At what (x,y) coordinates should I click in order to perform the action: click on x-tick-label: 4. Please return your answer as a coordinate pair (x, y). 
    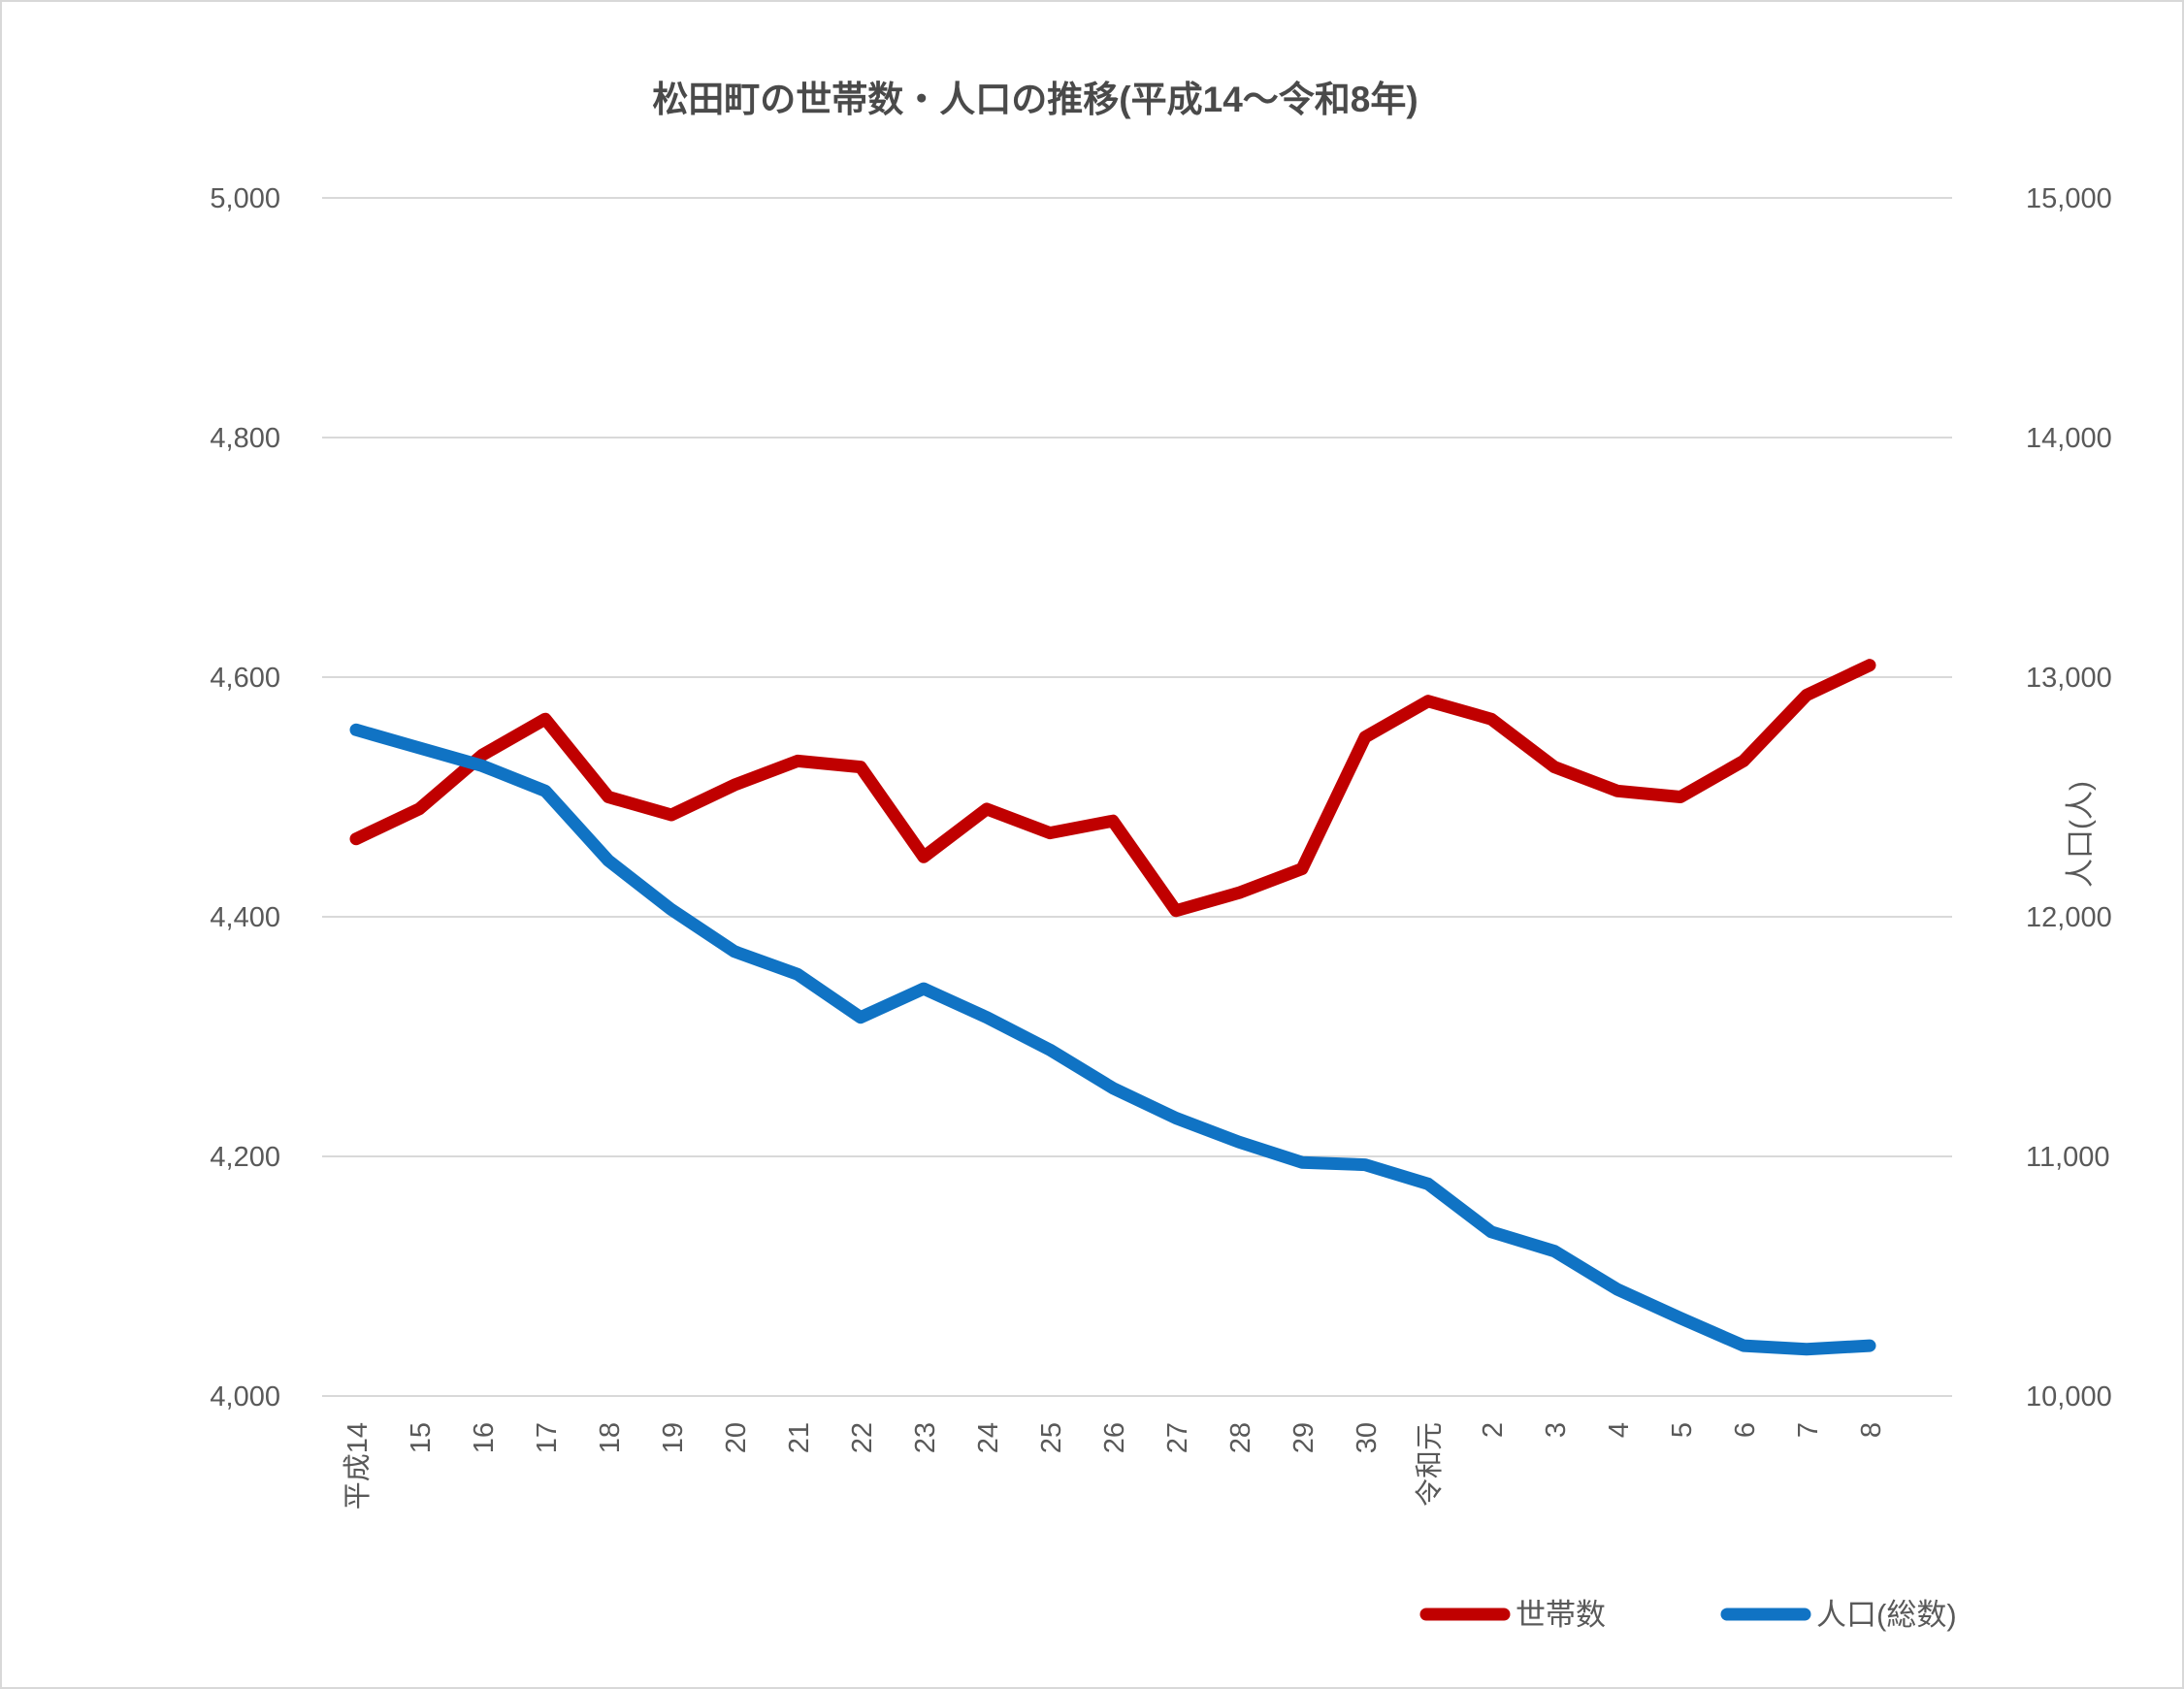
    Looking at the image, I should click on (1619, 1430).